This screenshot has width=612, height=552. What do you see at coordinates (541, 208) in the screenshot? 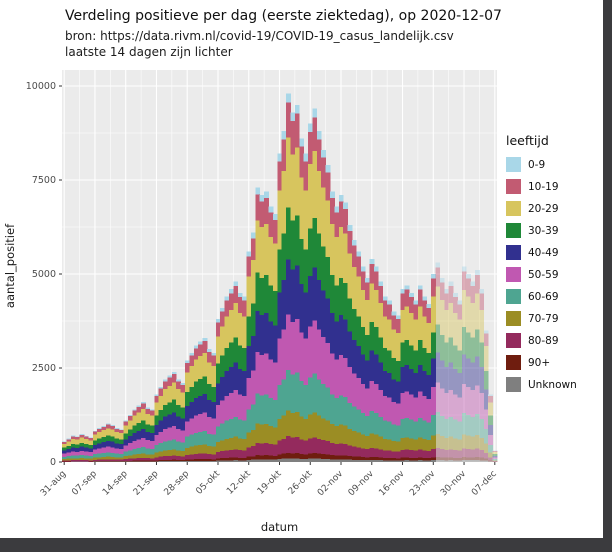
I see `legend-item: 20-29` at bounding box center [541, 208].